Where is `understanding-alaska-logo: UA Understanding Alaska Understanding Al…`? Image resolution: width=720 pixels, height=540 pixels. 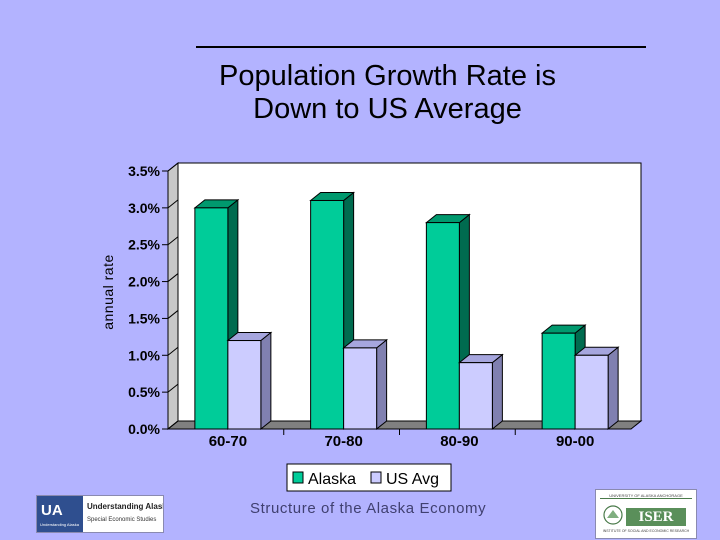
understanding-alaska-logo: UA Understanding Alaska Understanding Al… is located at coordinates (100, 514).